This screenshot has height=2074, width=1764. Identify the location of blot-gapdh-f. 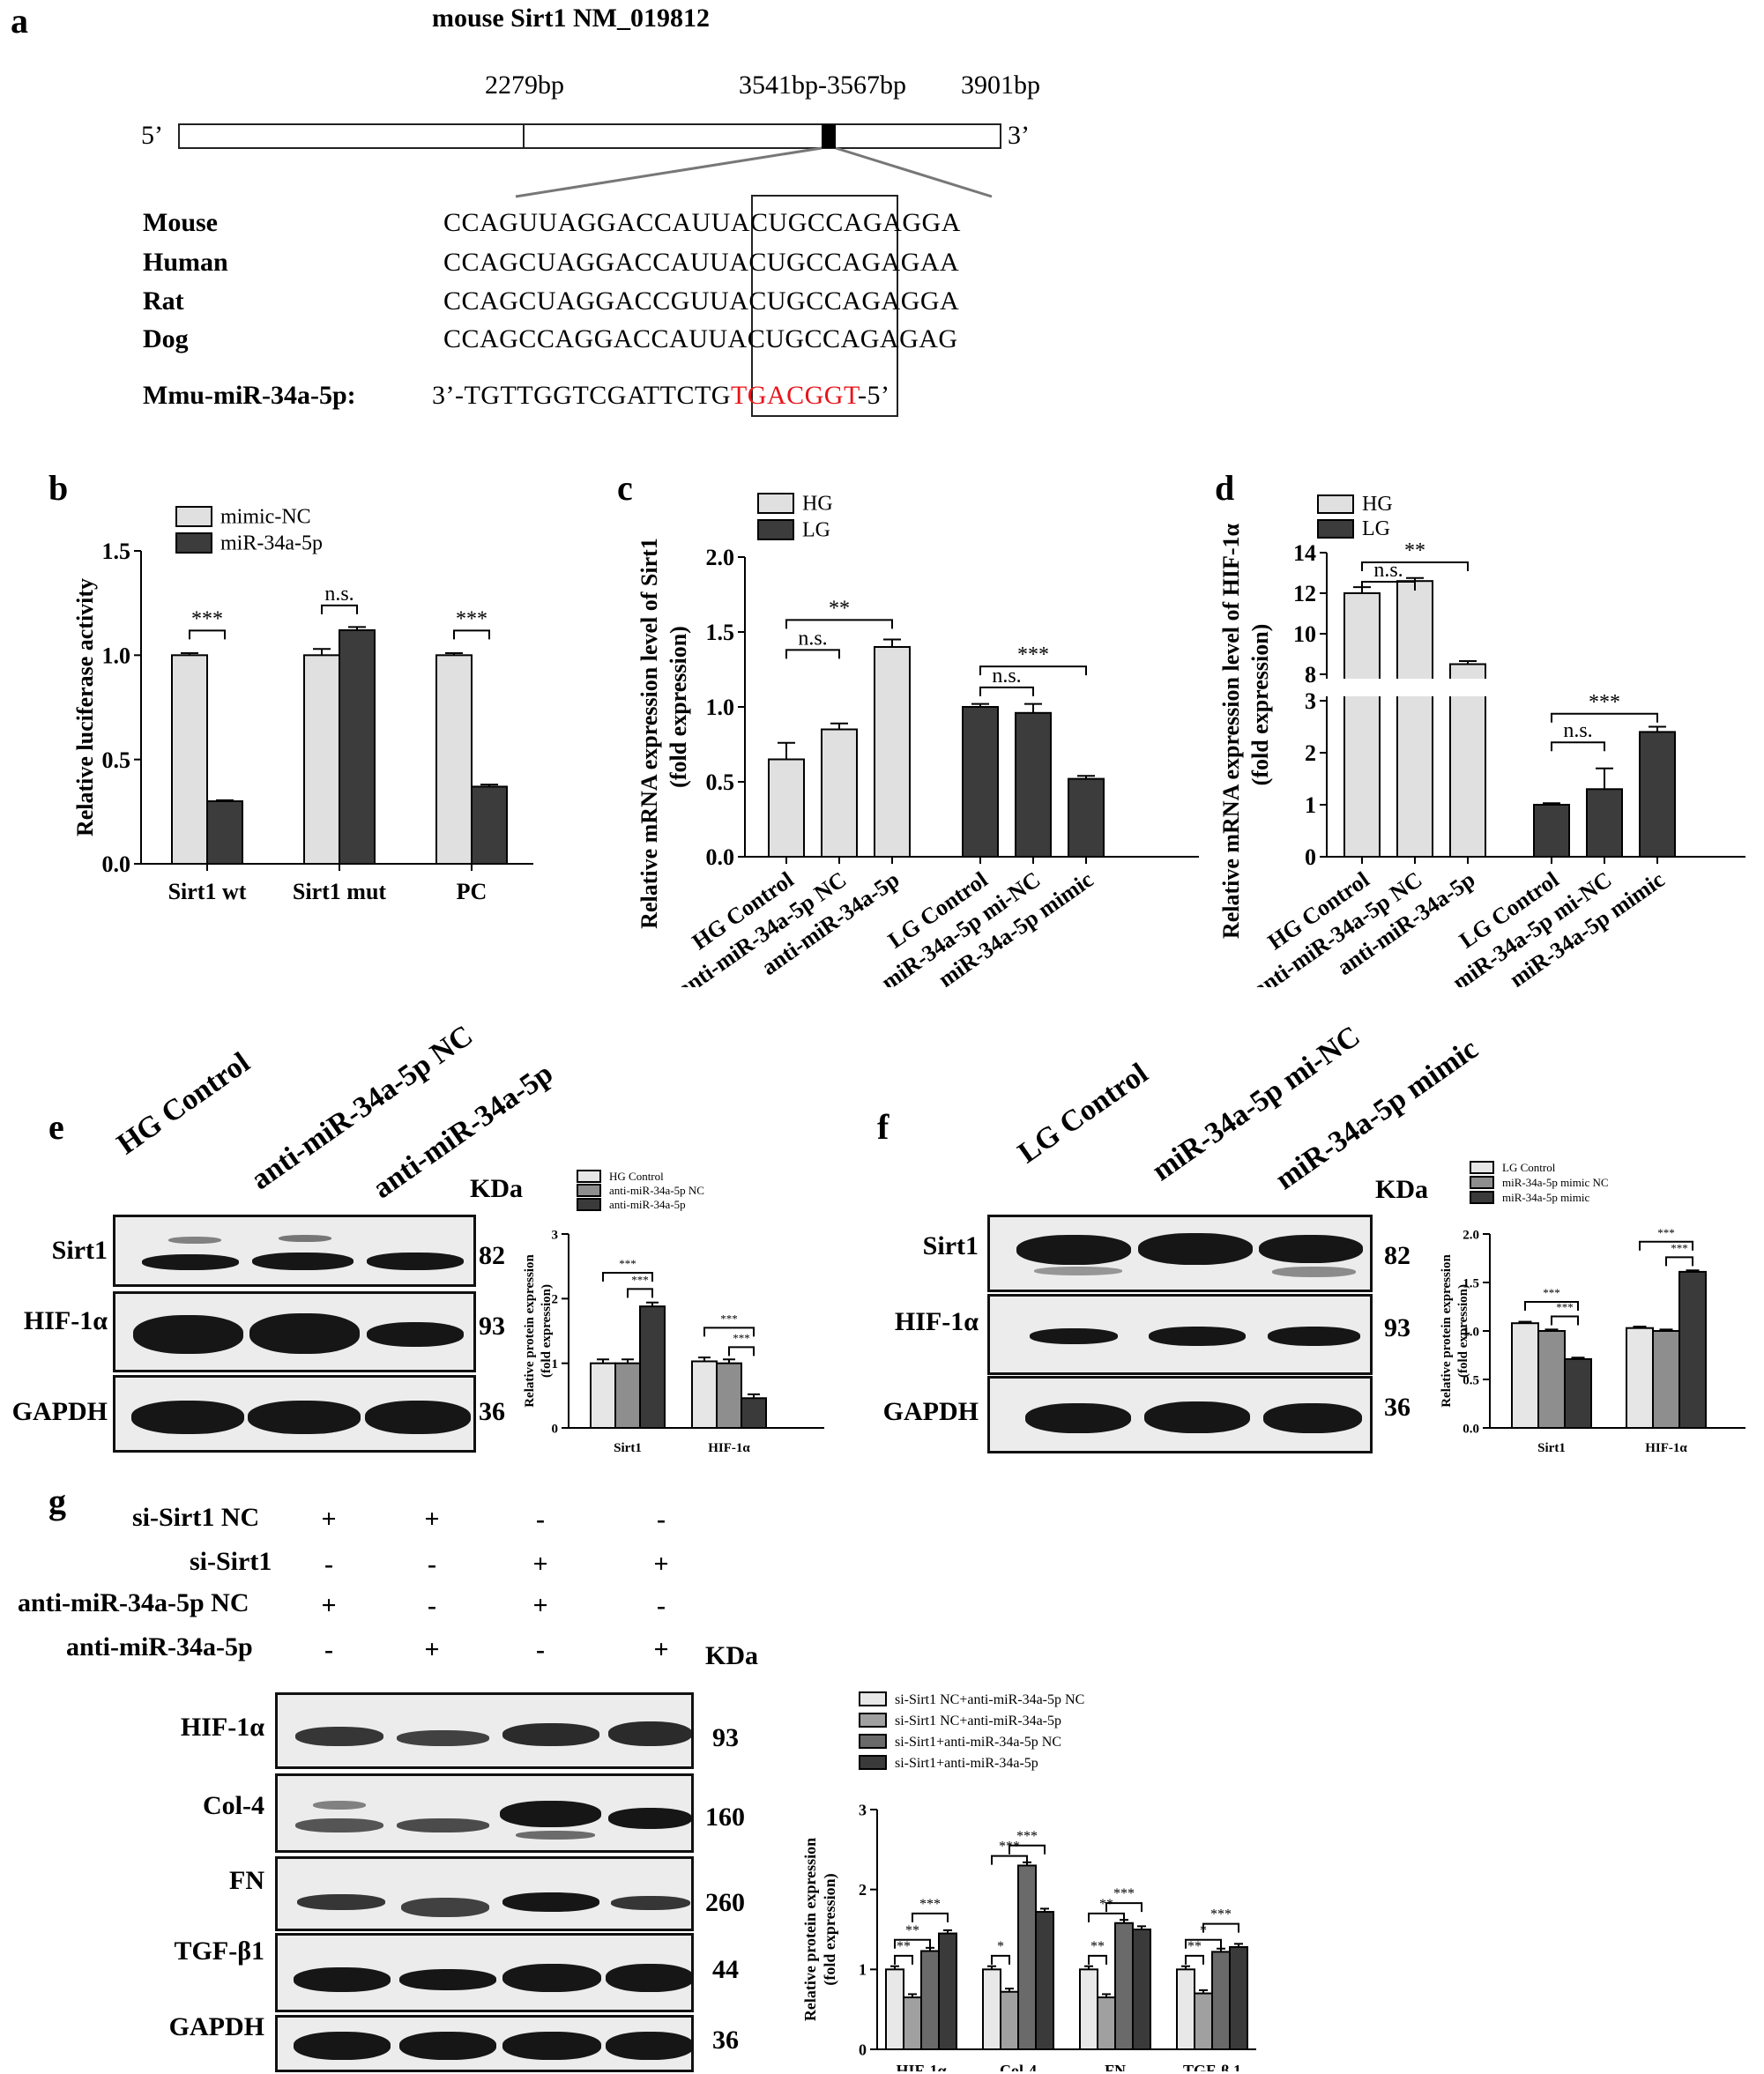
(1180, 1414).